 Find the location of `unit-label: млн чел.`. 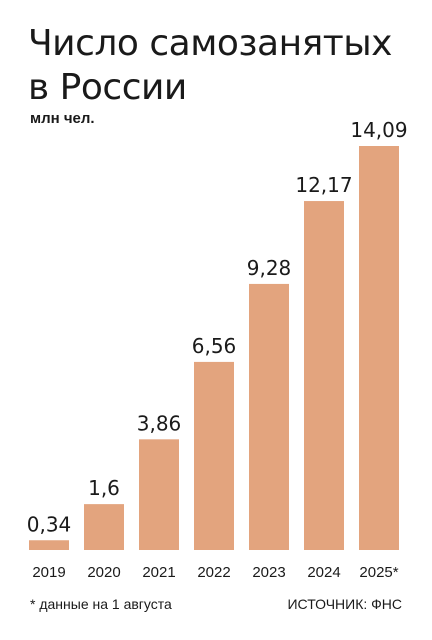

unit-label: млн чел. is located at coordinates (62, 118).